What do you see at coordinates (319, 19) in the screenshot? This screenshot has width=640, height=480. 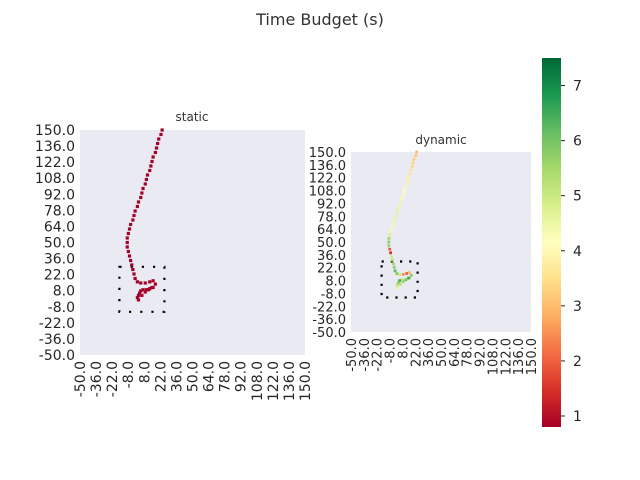 I see `figure-title: Time Budget (s)` at bounding box center [319, 19].